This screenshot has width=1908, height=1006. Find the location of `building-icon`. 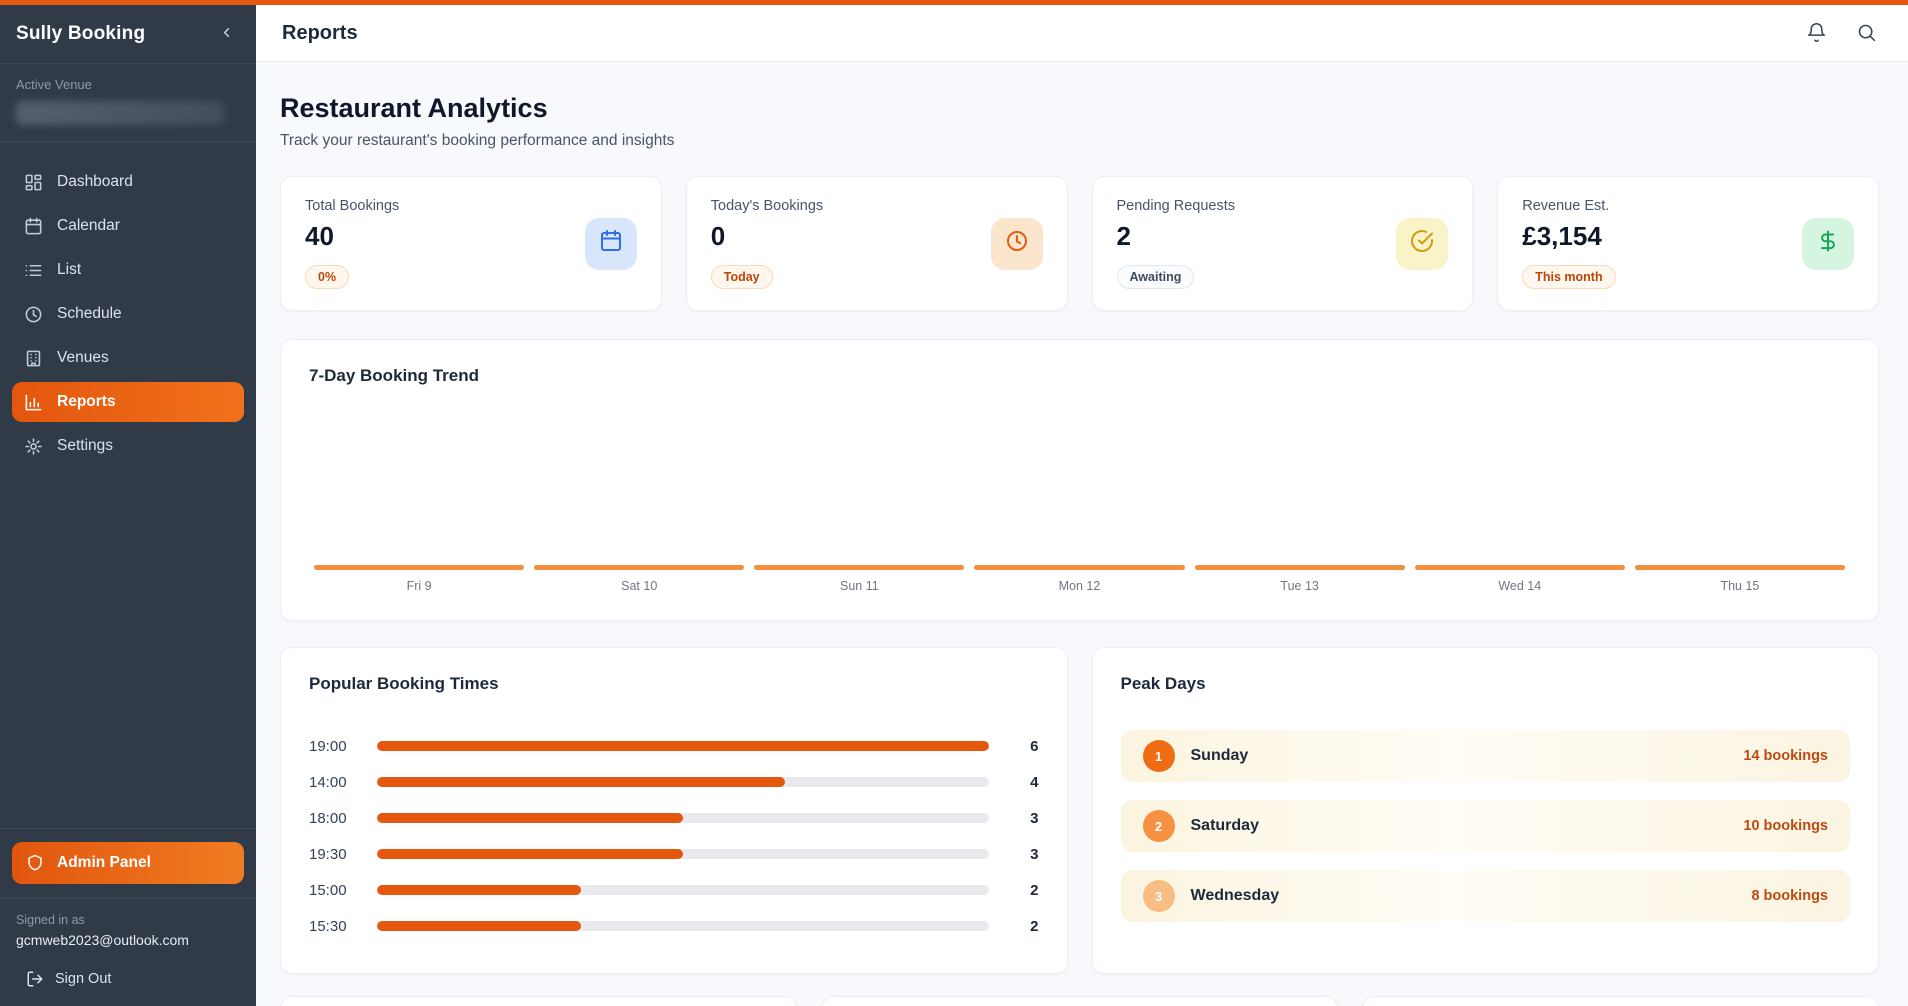

building-icon is located at coordinates (33, 358).